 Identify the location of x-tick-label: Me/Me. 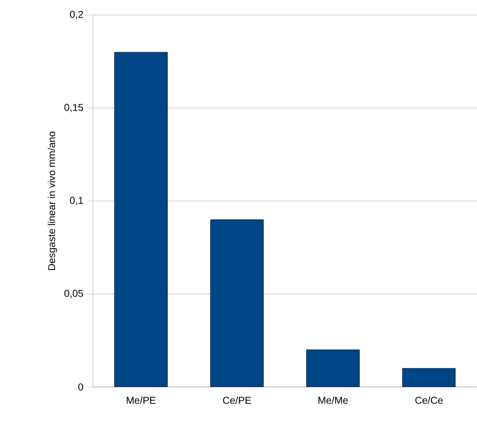
(333, 400).